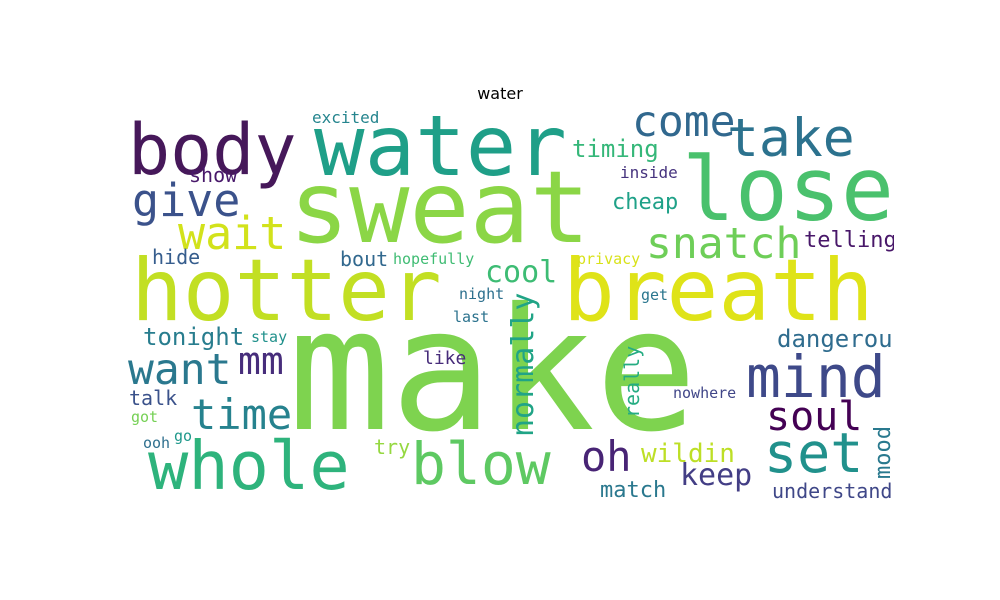  What do you see at coordinates (212, 150) in the screenshot?
I see `word-body: body` at bounding box center [212, 150].